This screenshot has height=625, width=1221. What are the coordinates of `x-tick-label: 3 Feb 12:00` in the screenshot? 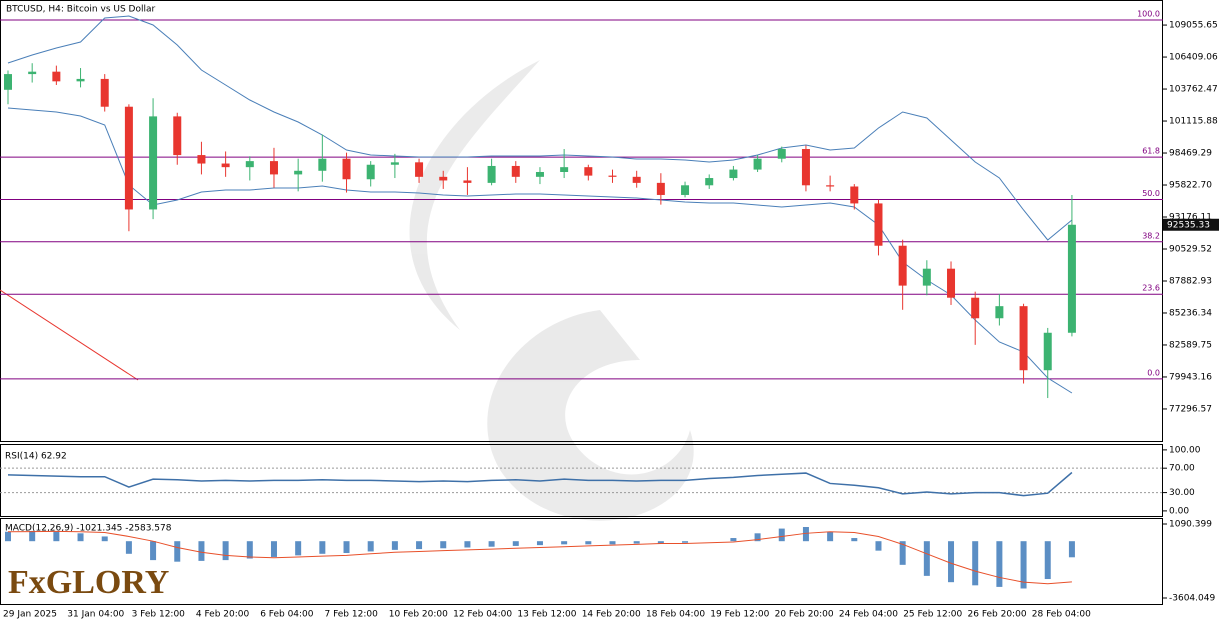 It's located at (159, 615).